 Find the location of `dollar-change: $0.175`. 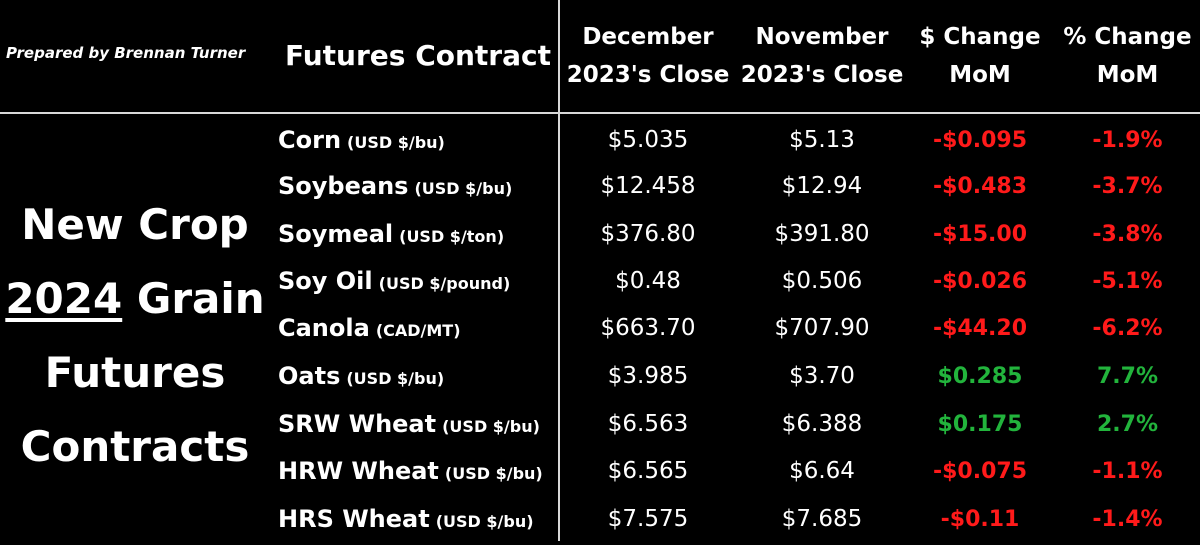

dollar-change: $0.175 is located at coordinates (980, 424).